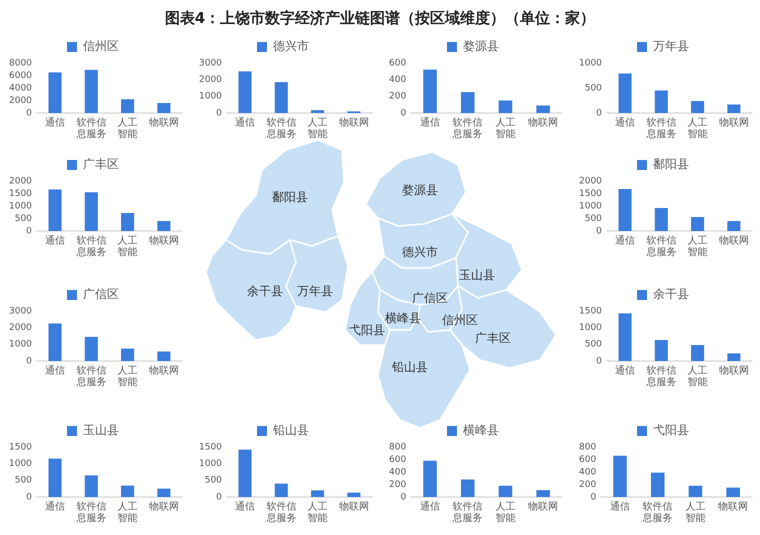  Describe the element at coordinates (493, 338) in the screenshot. I see `text: 广丰区` at that location.